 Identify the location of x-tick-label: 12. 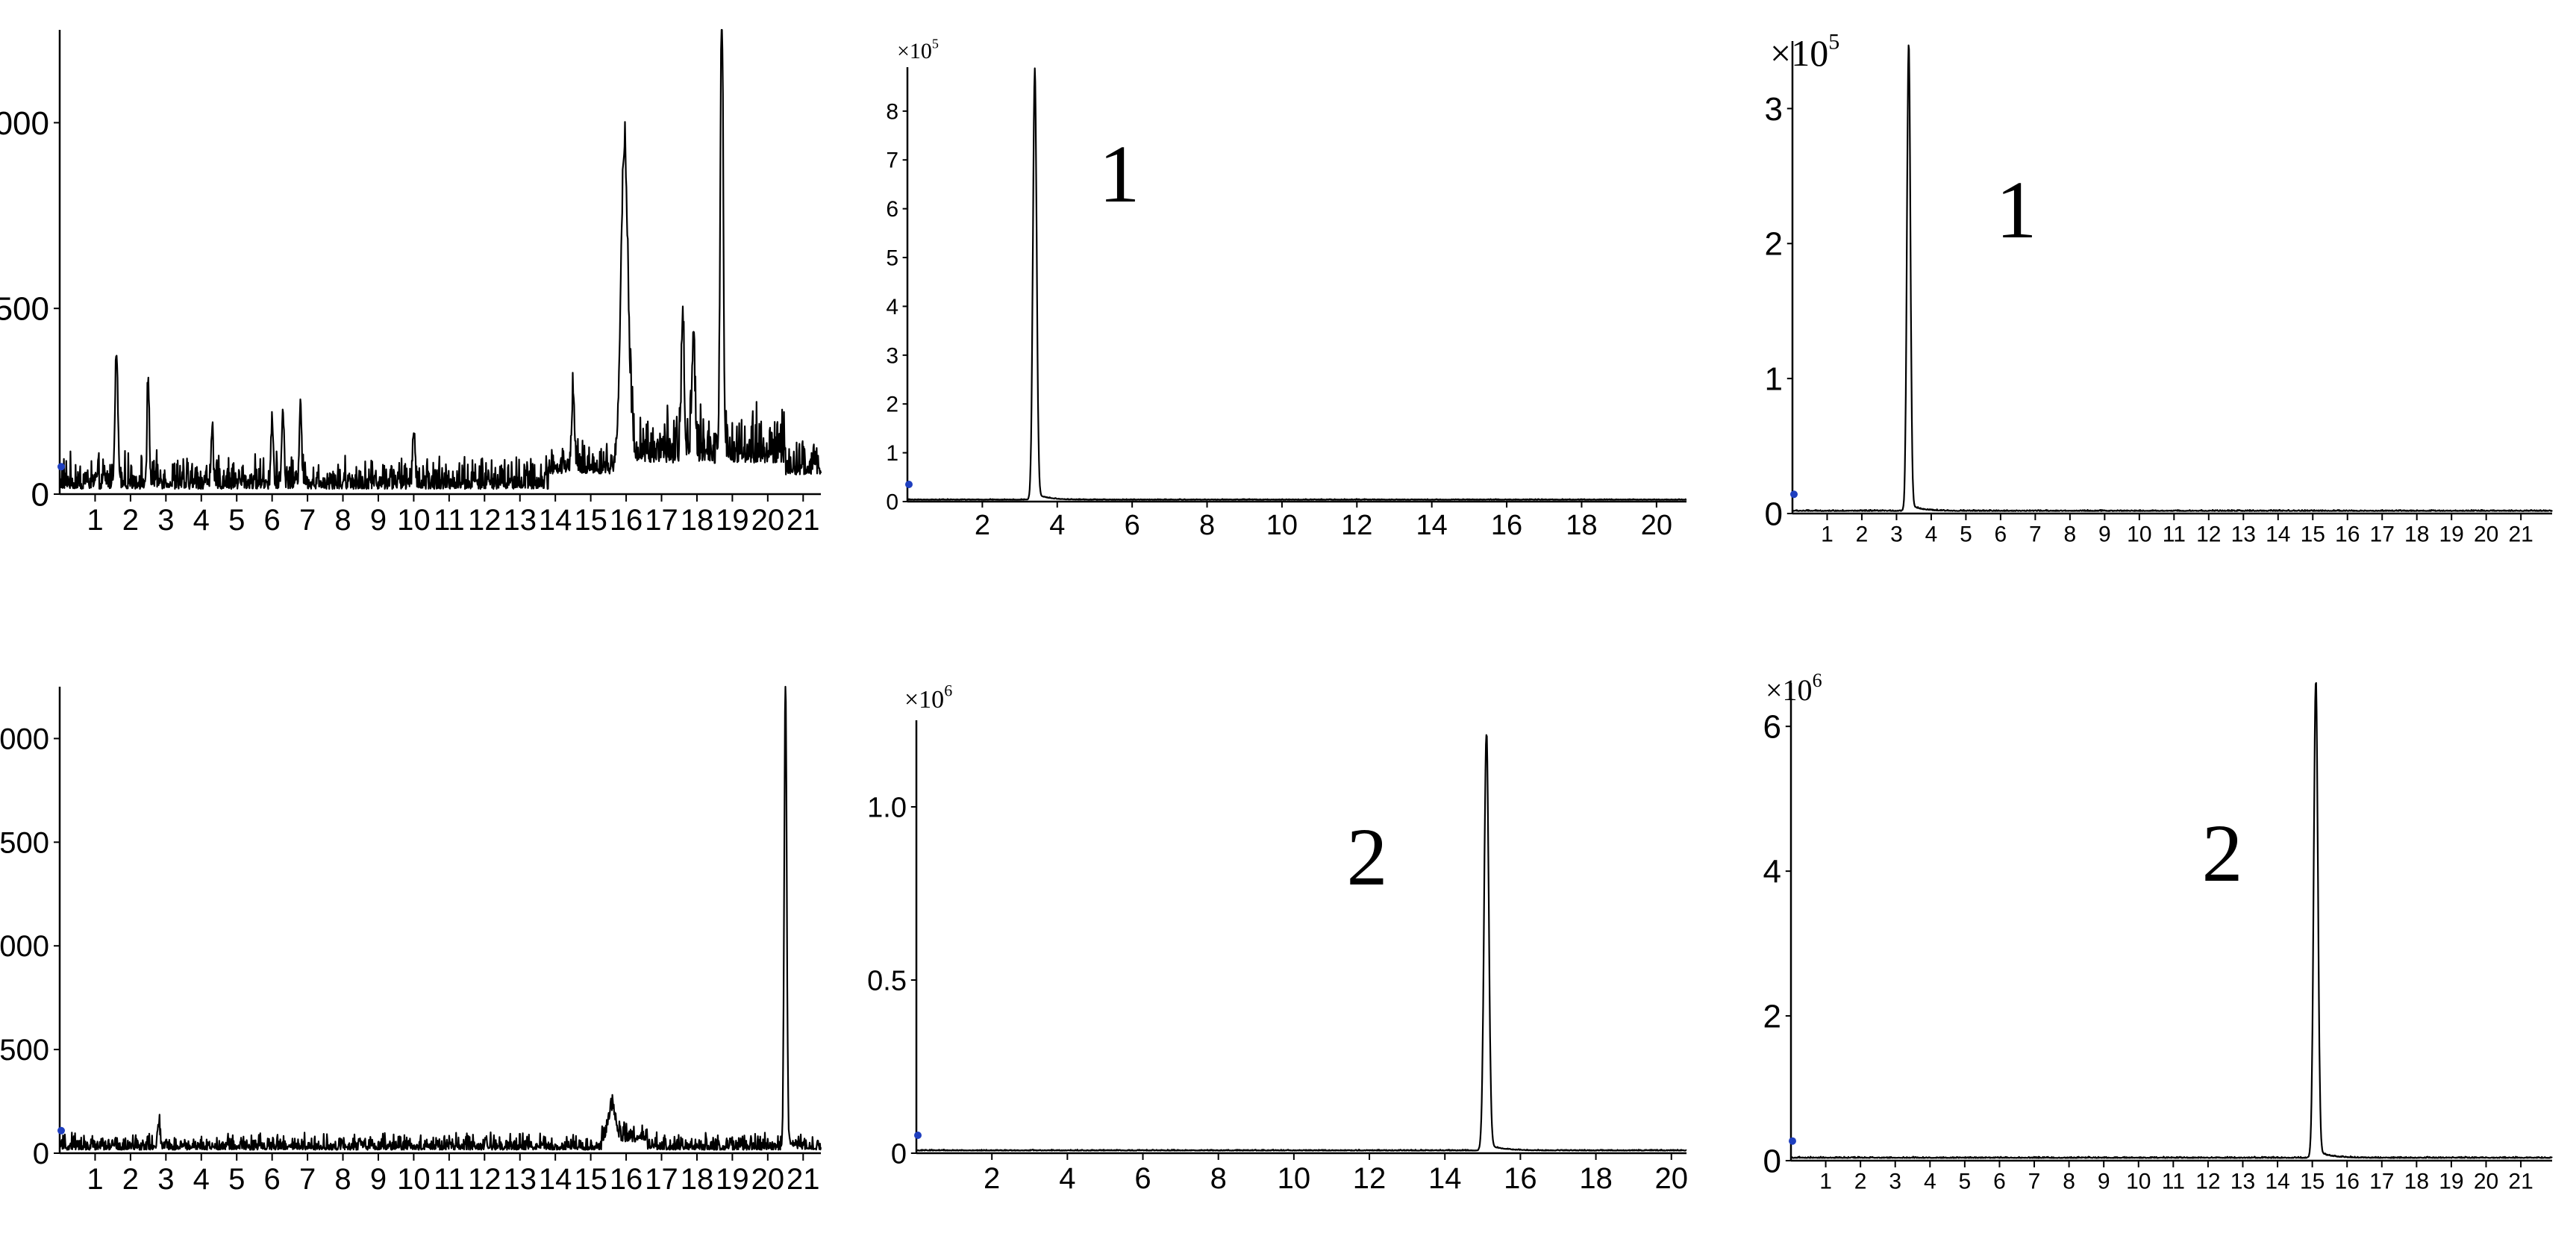
(1356, 525).